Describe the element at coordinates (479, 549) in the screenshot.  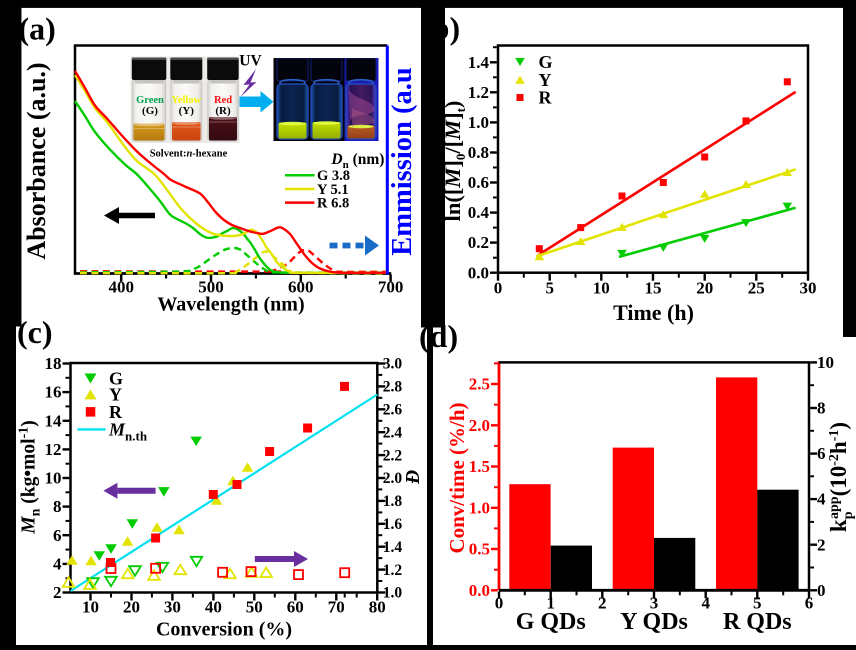
I see `svg-text: 0.5` at that location.